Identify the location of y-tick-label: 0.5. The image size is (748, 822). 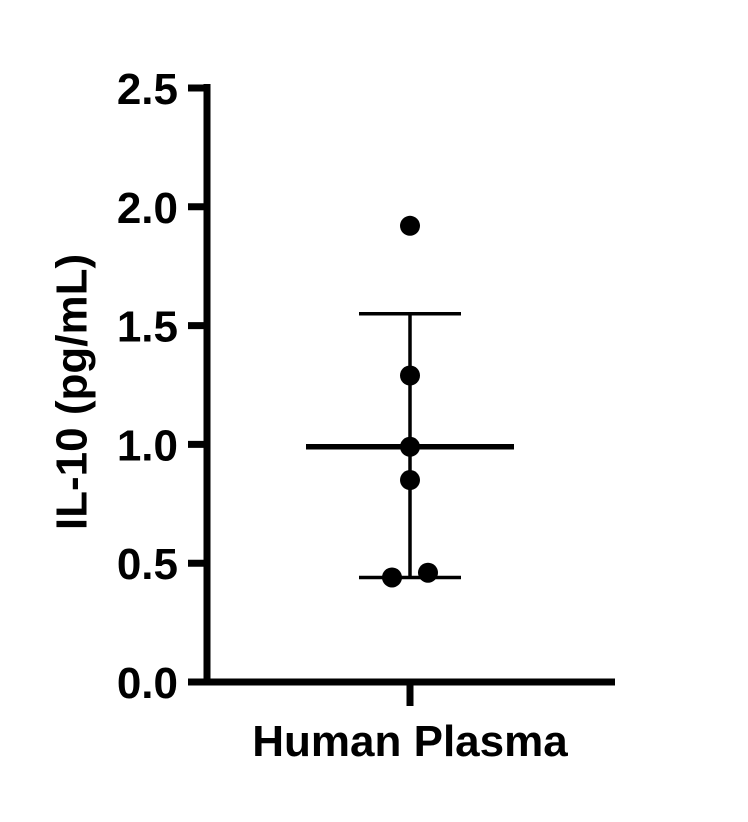
(147, 564).